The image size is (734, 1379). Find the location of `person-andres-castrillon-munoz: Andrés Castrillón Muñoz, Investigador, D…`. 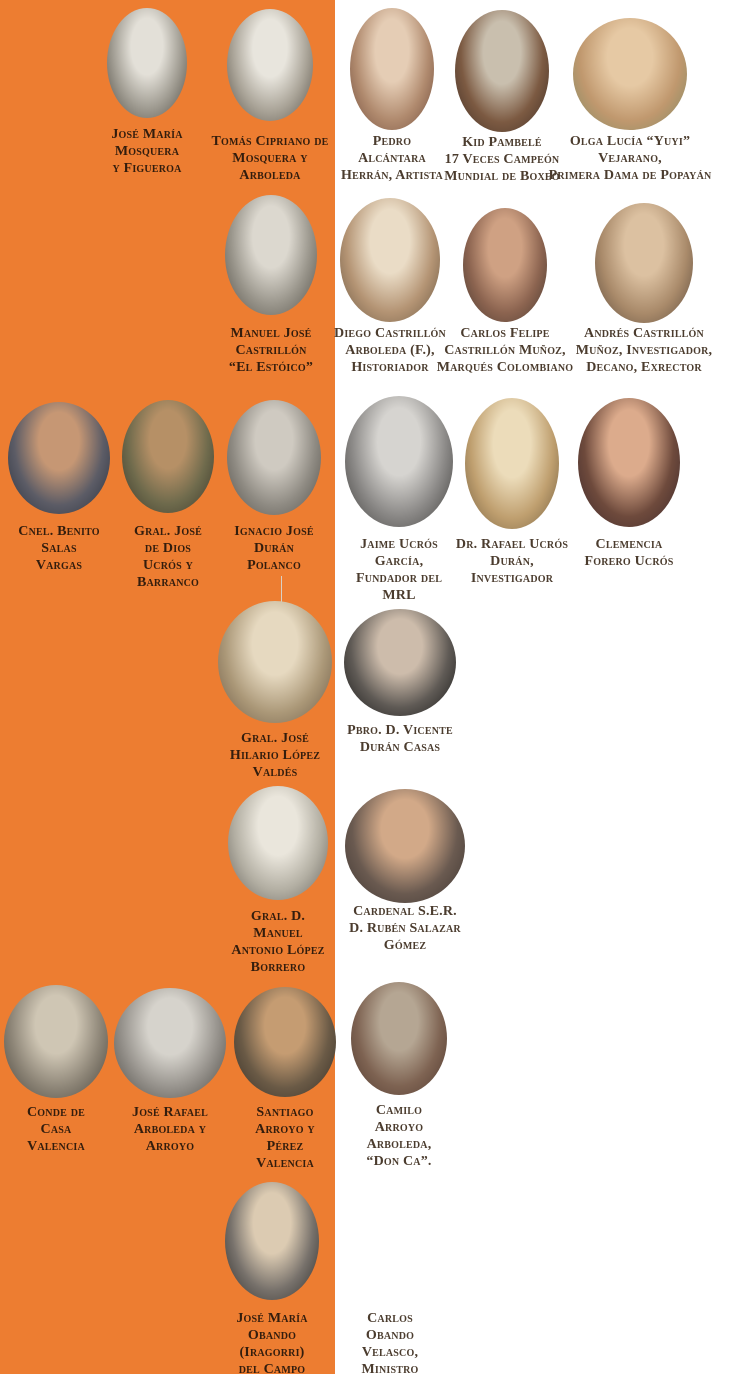

person-andres-castrillon-munoz: Andrés Castrillón Muñoz, Investigador, D… is located at coordinates (644, 289).